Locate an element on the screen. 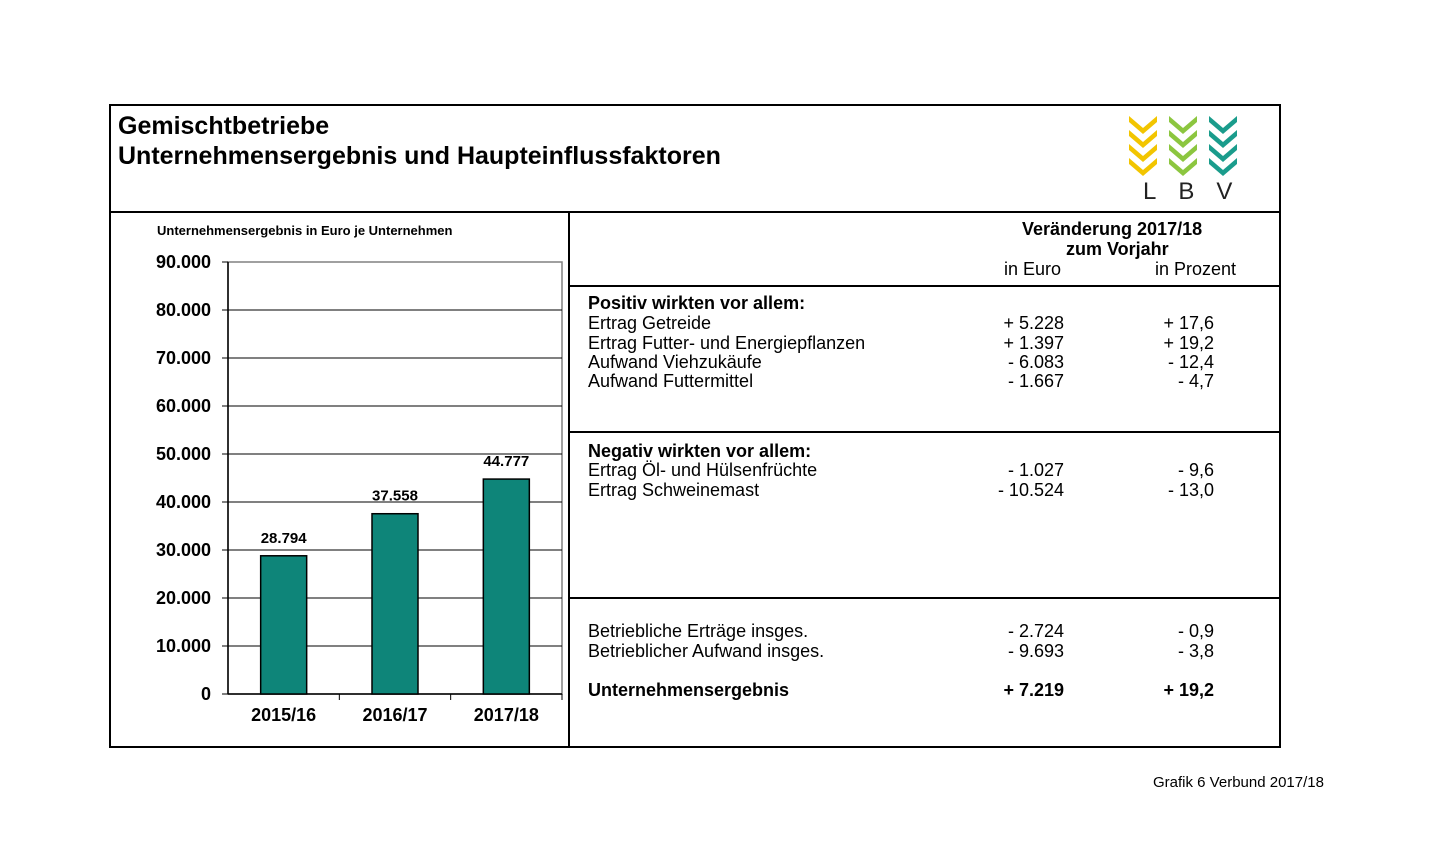 Image resolution: width=1440 pixels, height=845 pixels. y-tick-label: 40.000 is located at coordinates (183, 502).